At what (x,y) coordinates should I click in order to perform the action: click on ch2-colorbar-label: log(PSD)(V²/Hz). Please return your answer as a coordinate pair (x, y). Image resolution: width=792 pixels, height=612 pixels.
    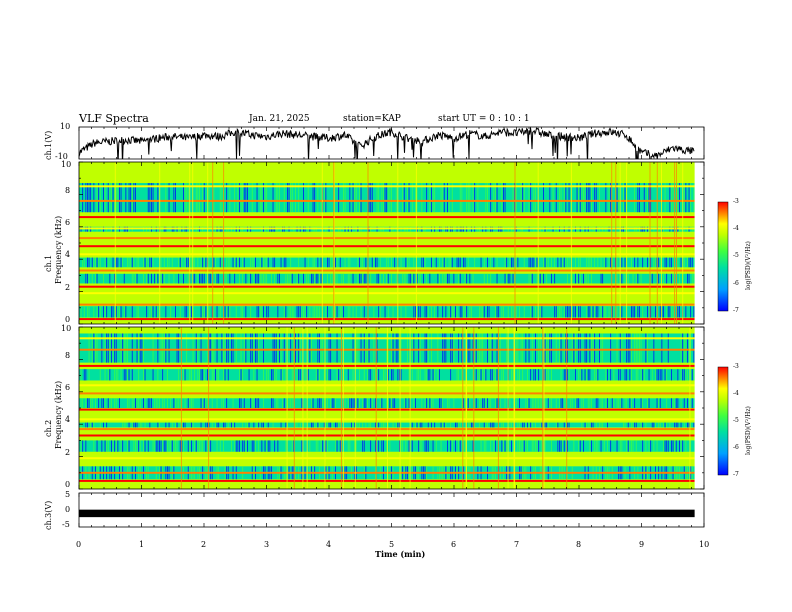
    Looking at the image, I should click on (748, 430).